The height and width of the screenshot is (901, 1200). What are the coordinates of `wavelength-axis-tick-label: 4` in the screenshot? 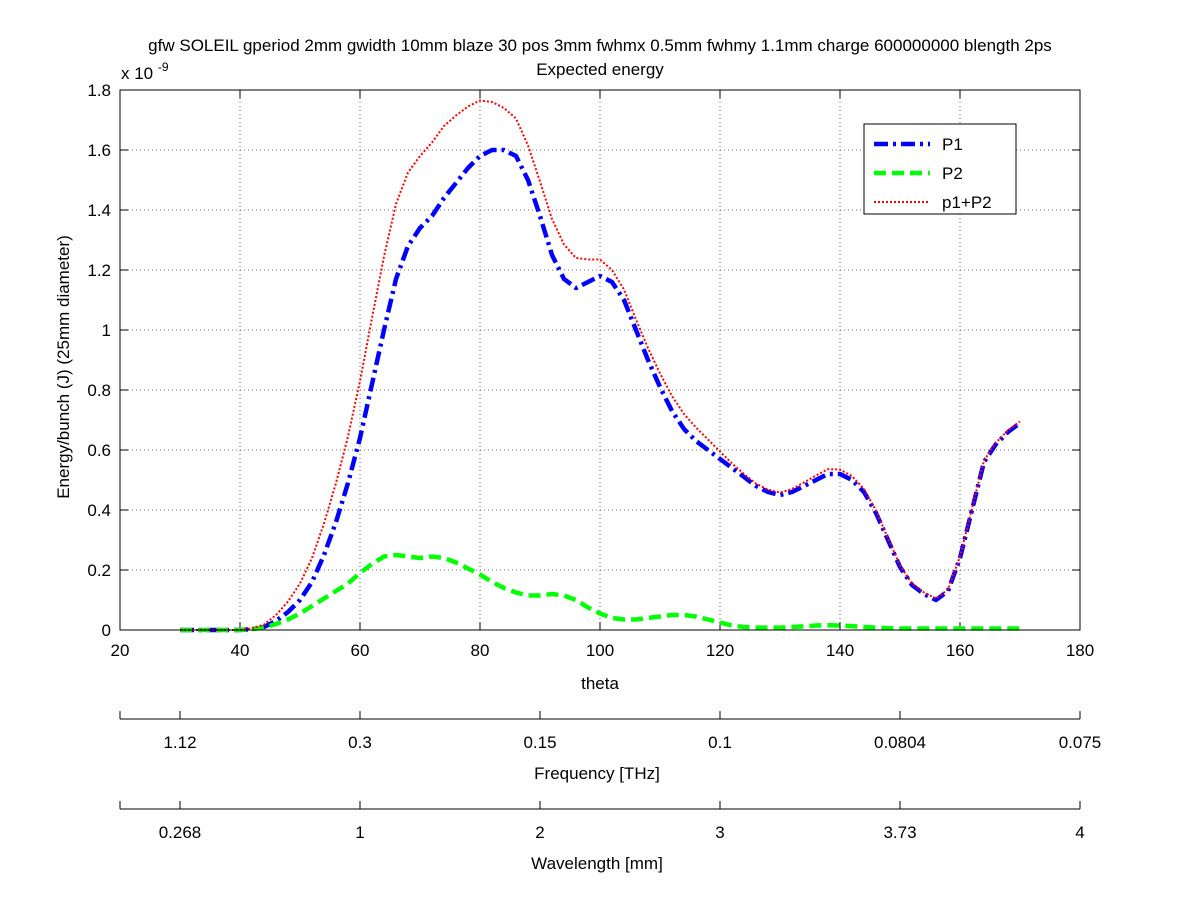 It's located at (1079, 832).